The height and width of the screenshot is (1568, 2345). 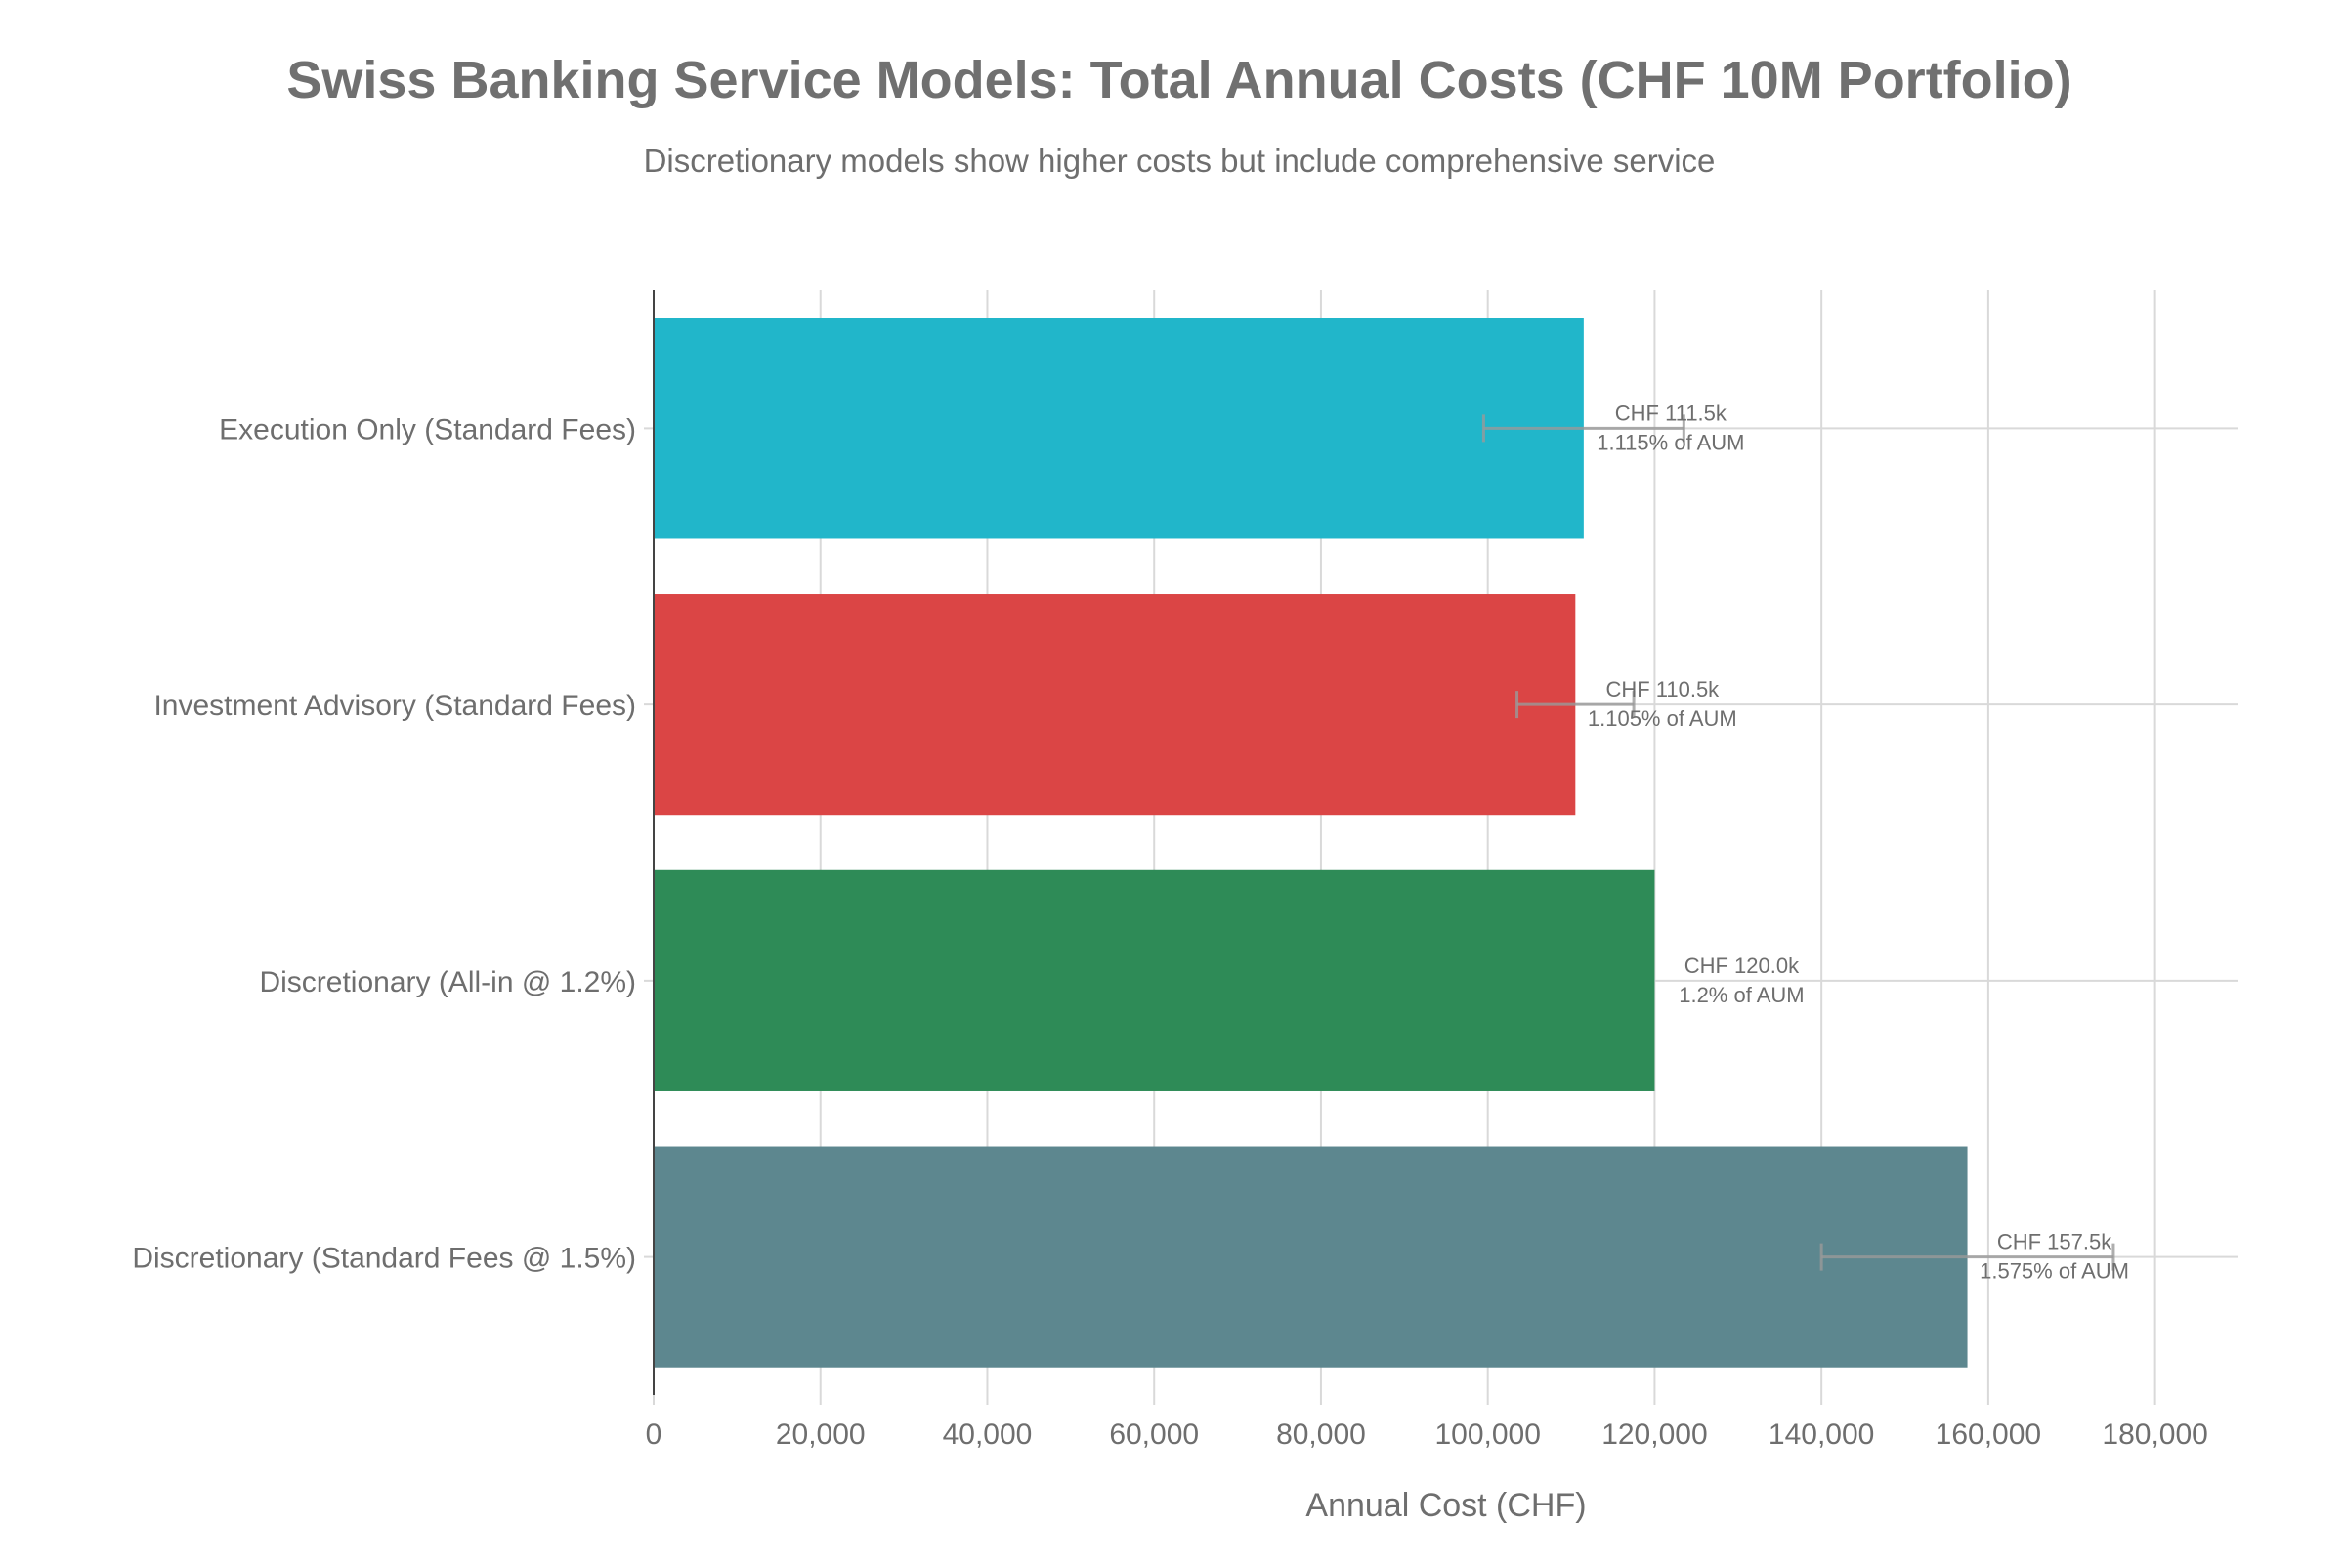 What do you see at coordinates (2054, 1242) in the screenshot?
I see `data-label-value: CHF 157.5k` at bounding box center [2054, 1242].